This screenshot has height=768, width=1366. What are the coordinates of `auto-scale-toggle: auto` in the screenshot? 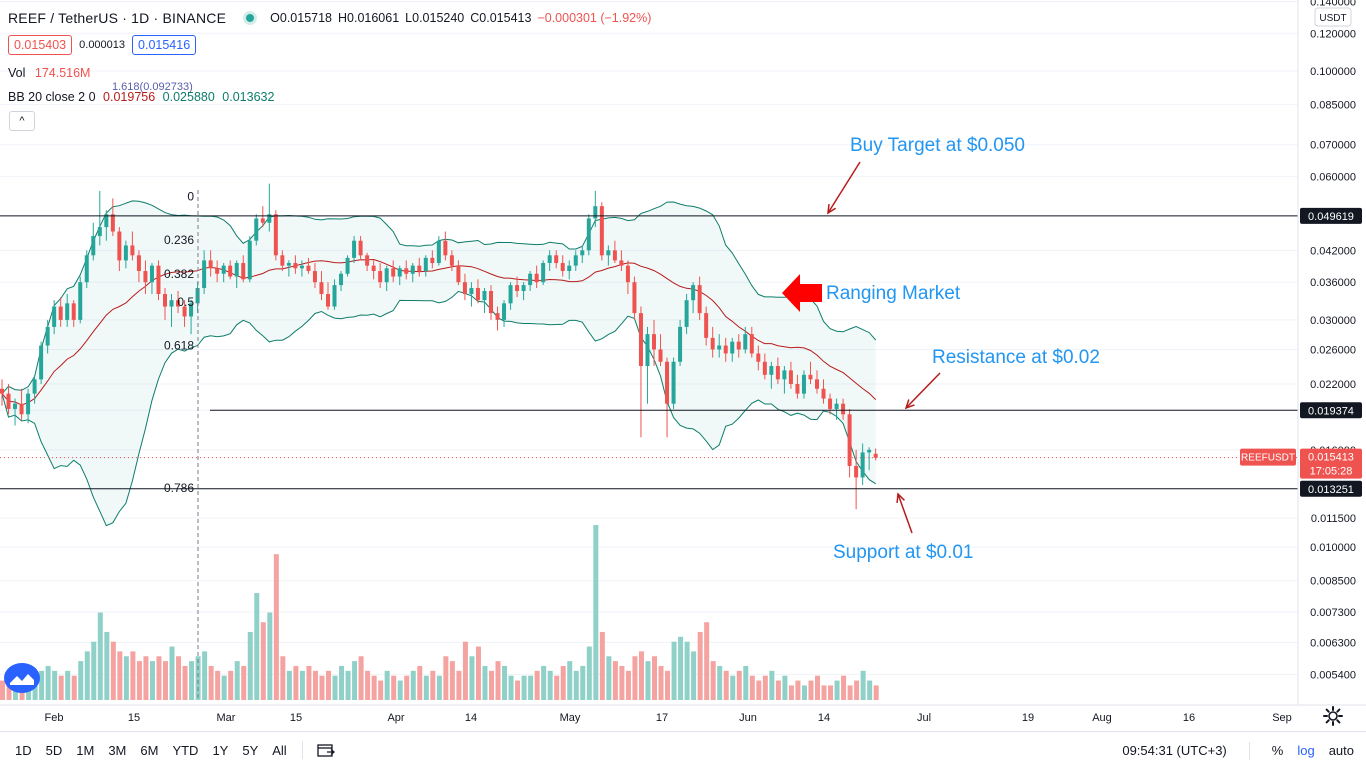 It's located at (1341, 750).